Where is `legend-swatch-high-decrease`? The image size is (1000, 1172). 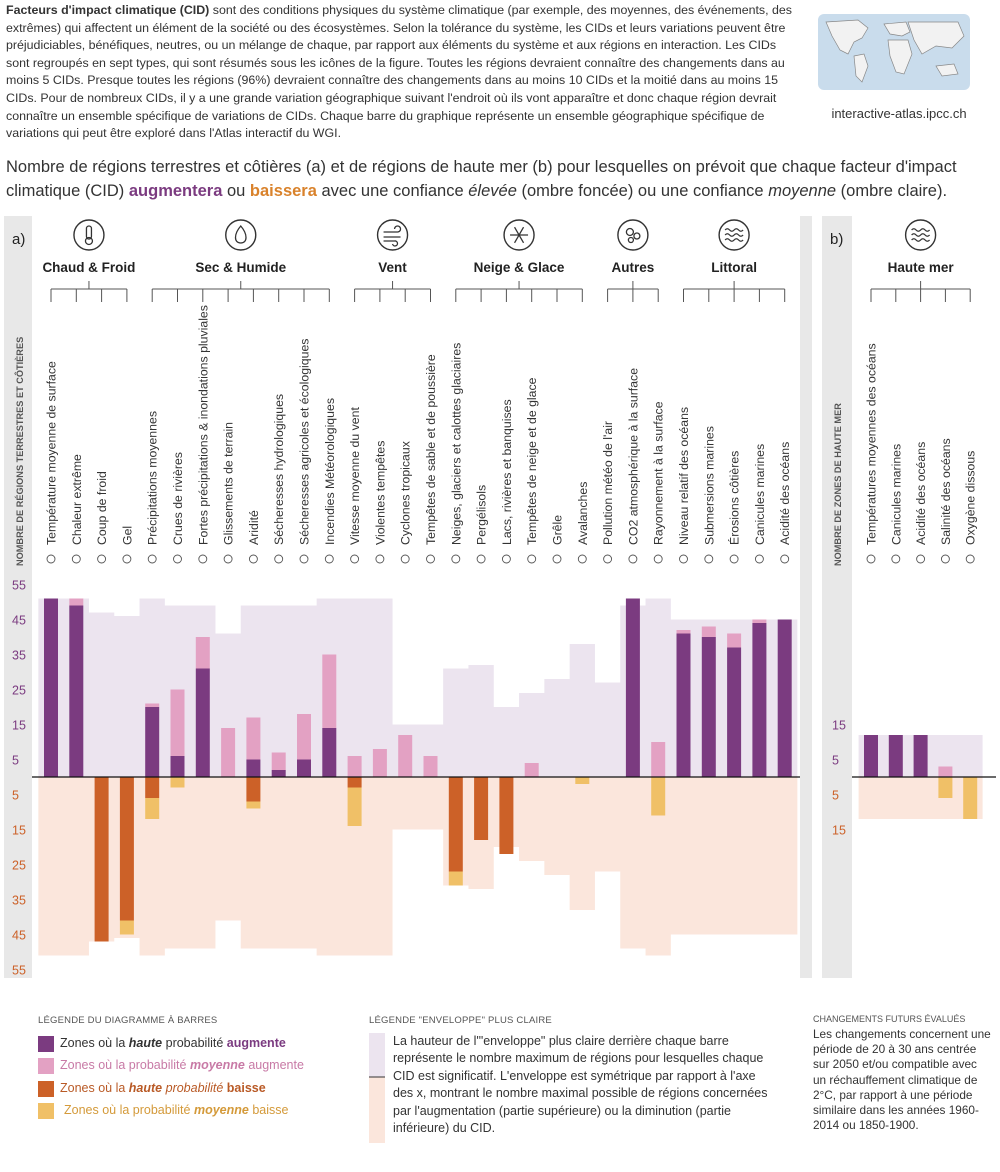
legend-swatch-high-decrease is located at coordinates (46, 1089).